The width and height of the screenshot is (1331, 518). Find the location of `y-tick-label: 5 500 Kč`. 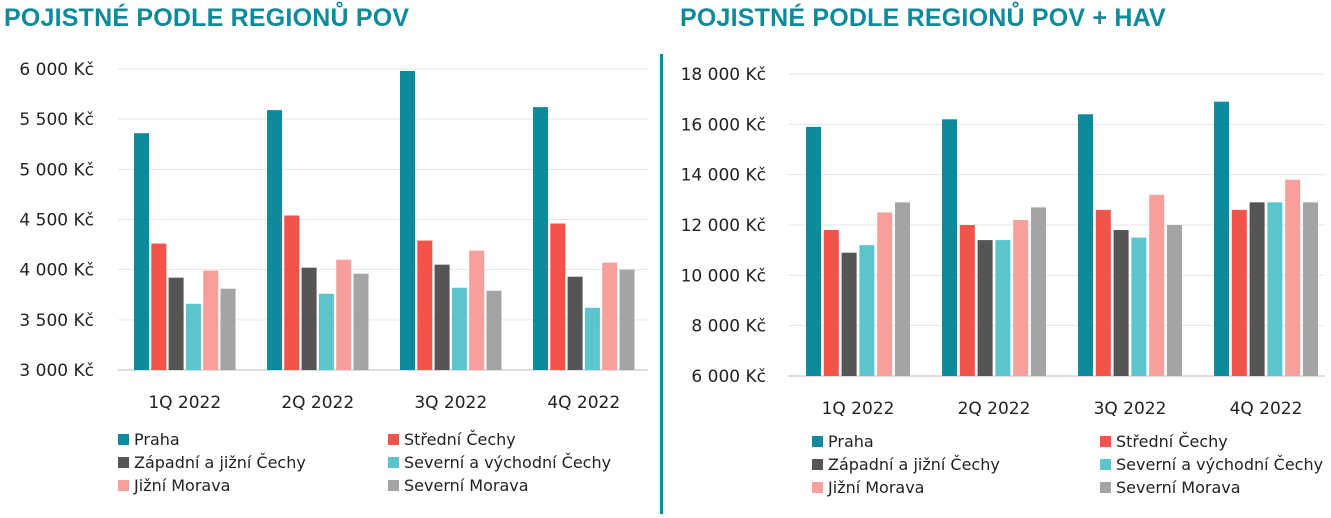

y-tick-label: 5 500 Kč is located at coordinates (56, 120).